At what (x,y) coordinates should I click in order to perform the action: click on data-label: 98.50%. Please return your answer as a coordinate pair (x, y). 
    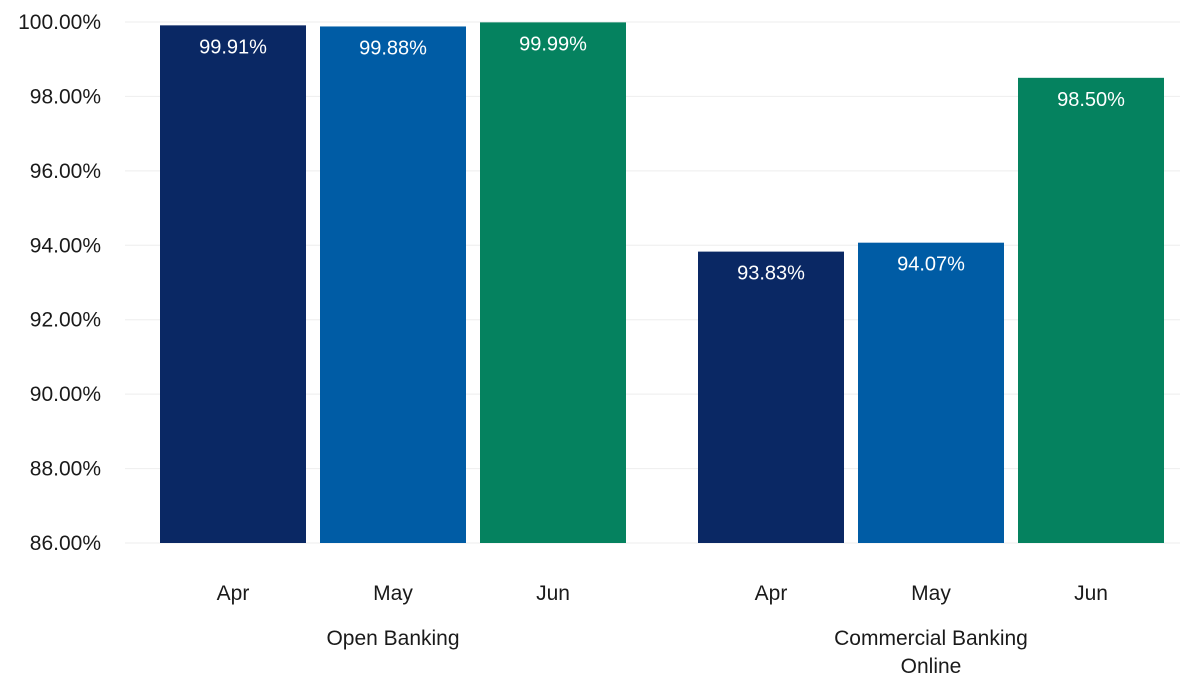
    Looking at the image, I should click on (1091, 100).